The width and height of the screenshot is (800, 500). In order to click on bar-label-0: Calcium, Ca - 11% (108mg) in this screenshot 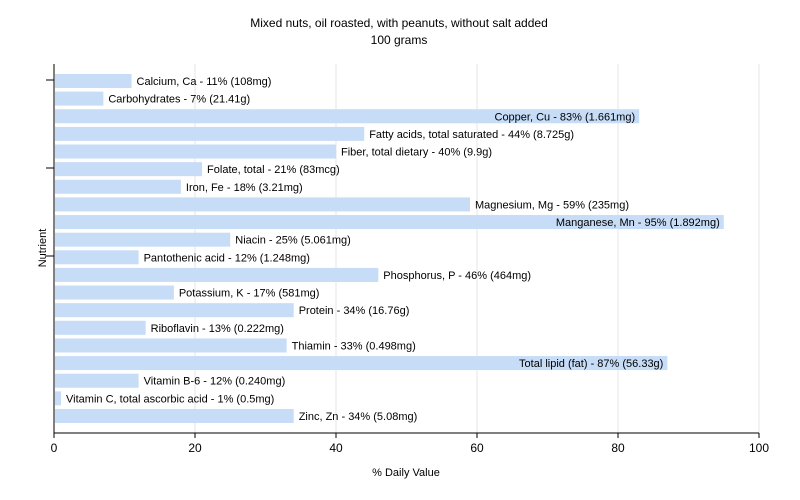, I will do `click(204, 82)`.